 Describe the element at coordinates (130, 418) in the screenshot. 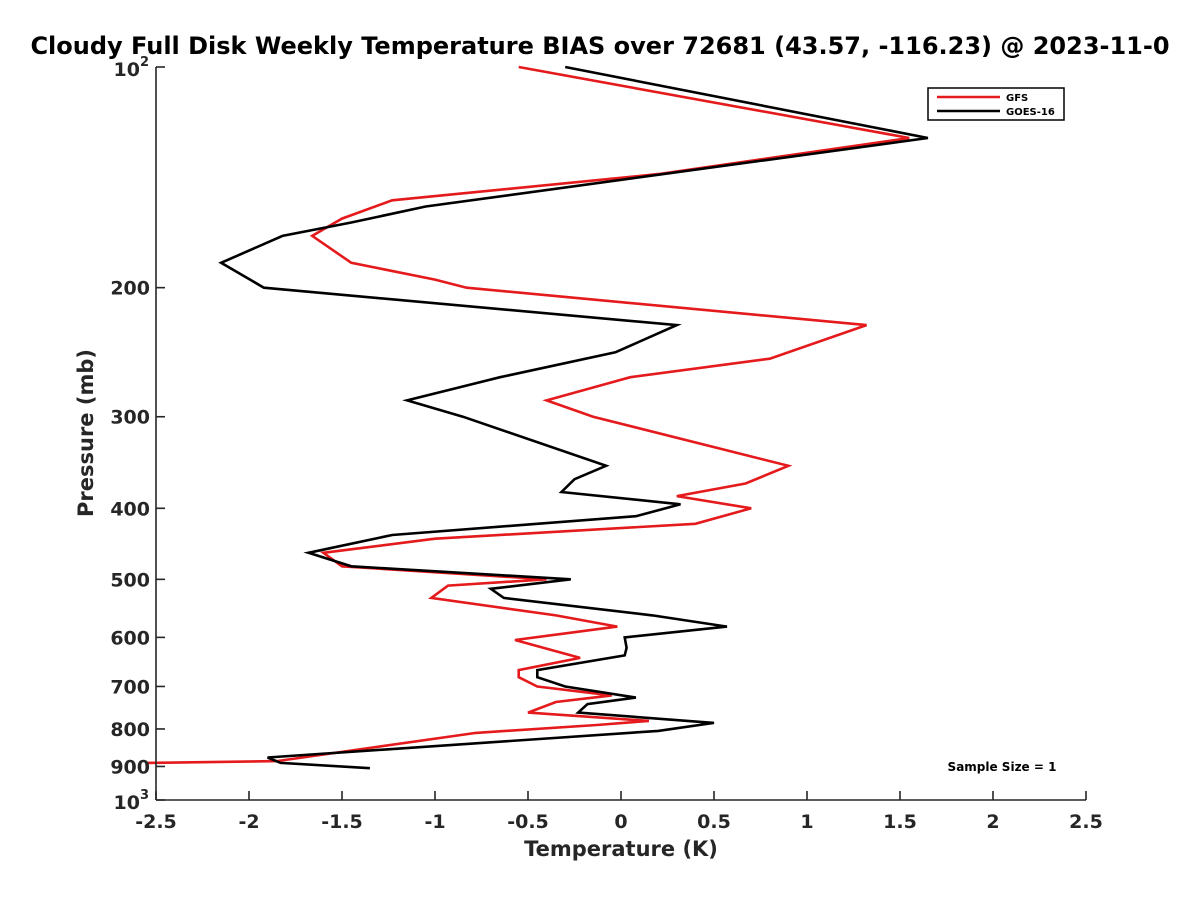

I see `y-tick-label: 300` at that location.